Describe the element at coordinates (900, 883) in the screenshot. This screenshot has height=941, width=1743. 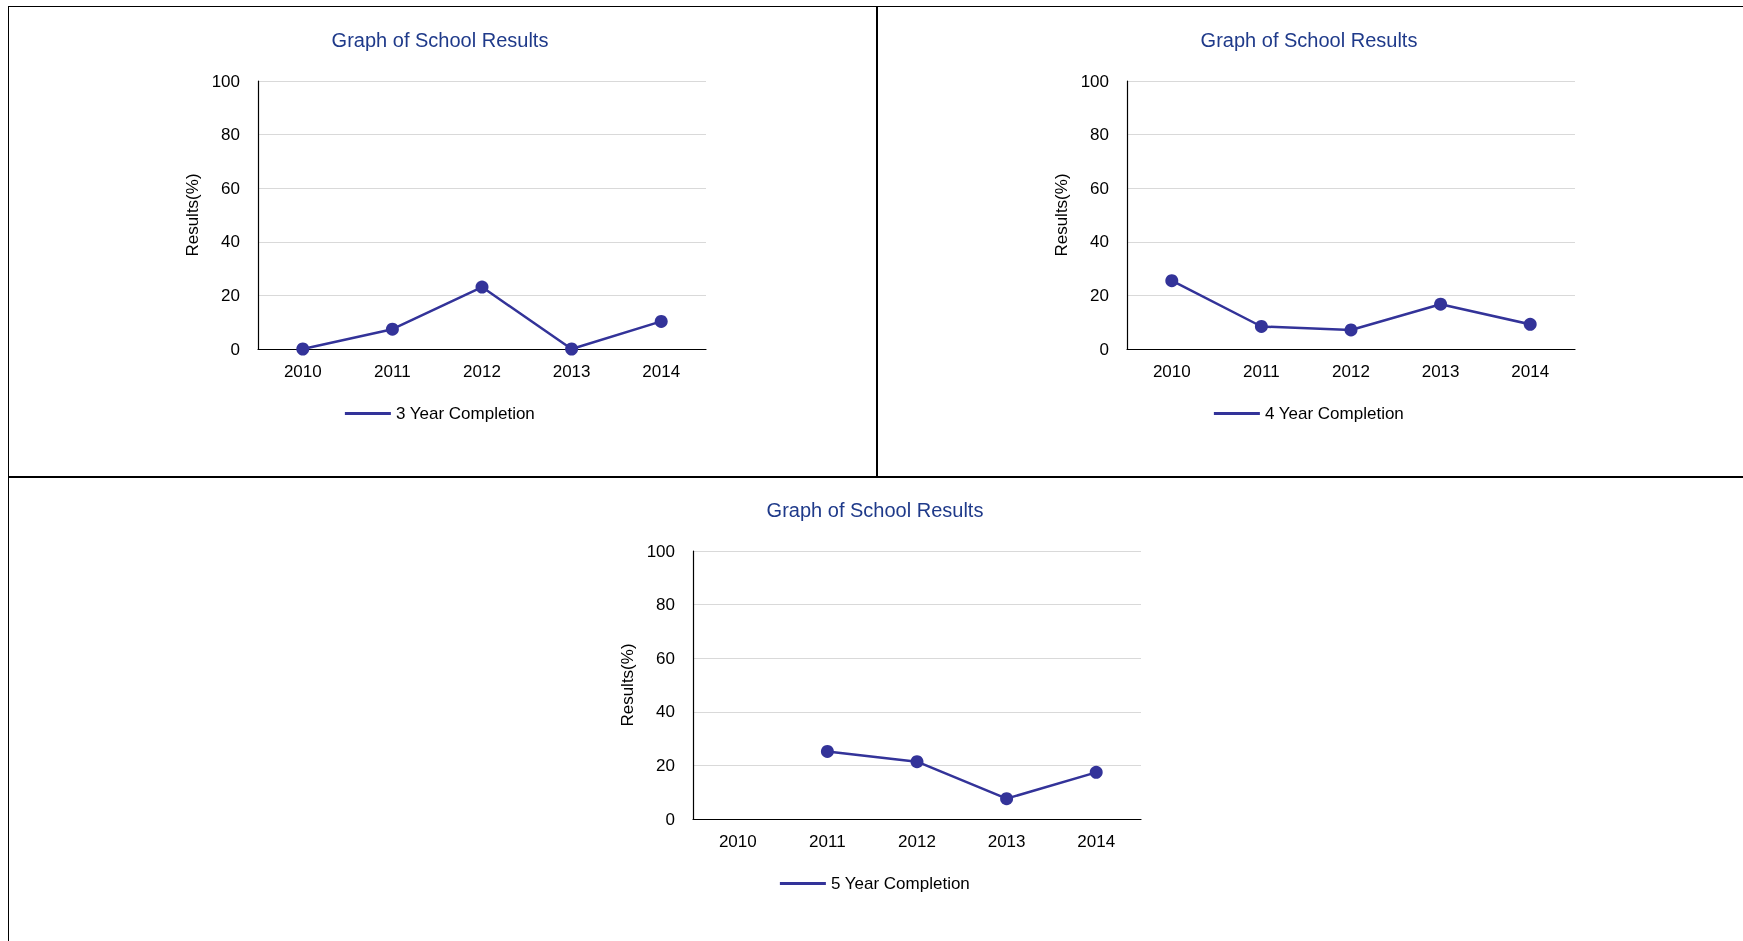
I see `legend-label: 5 Year Completion` at that location.